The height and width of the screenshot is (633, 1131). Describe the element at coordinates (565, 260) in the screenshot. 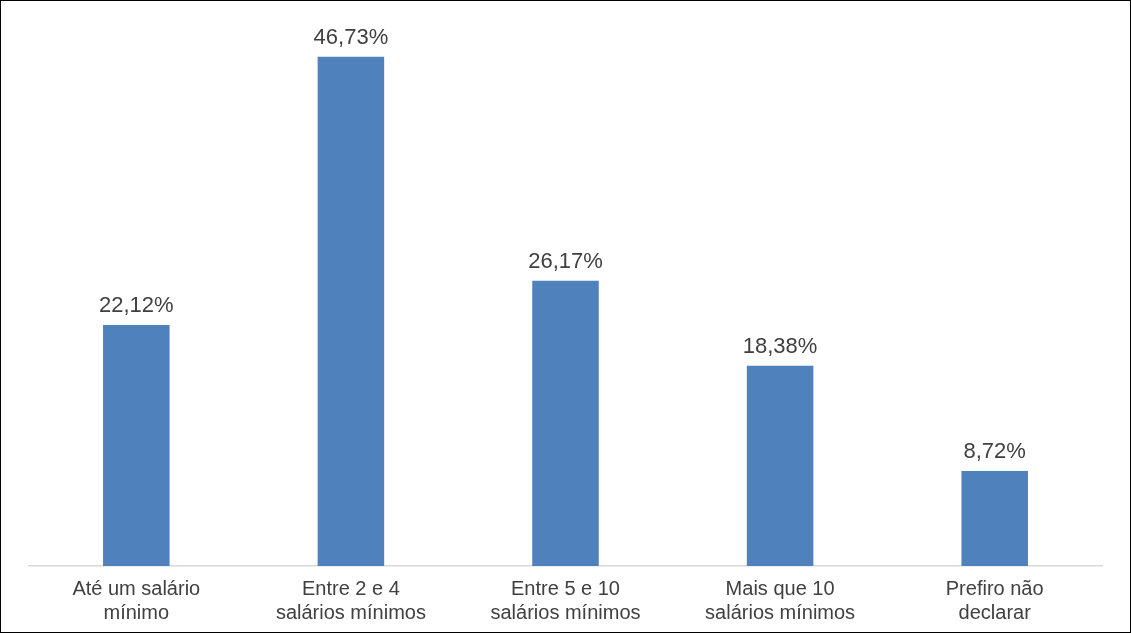

I see `data-label: 26,17%` at that location.